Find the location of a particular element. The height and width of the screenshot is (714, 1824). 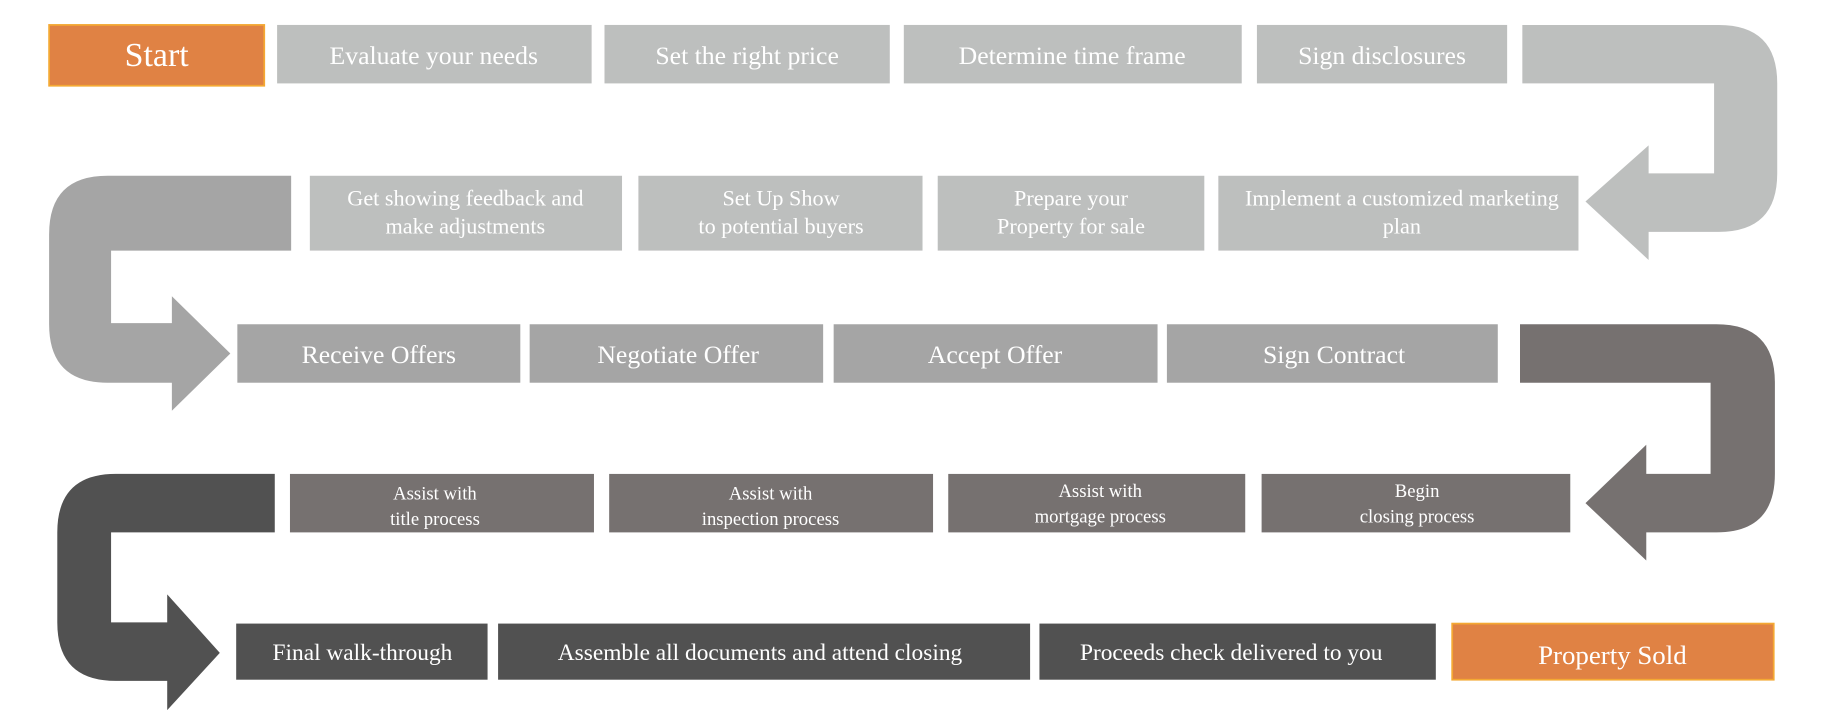

u-turn-arrow-row1-to-row2 is located at coordinates (1650, 142).